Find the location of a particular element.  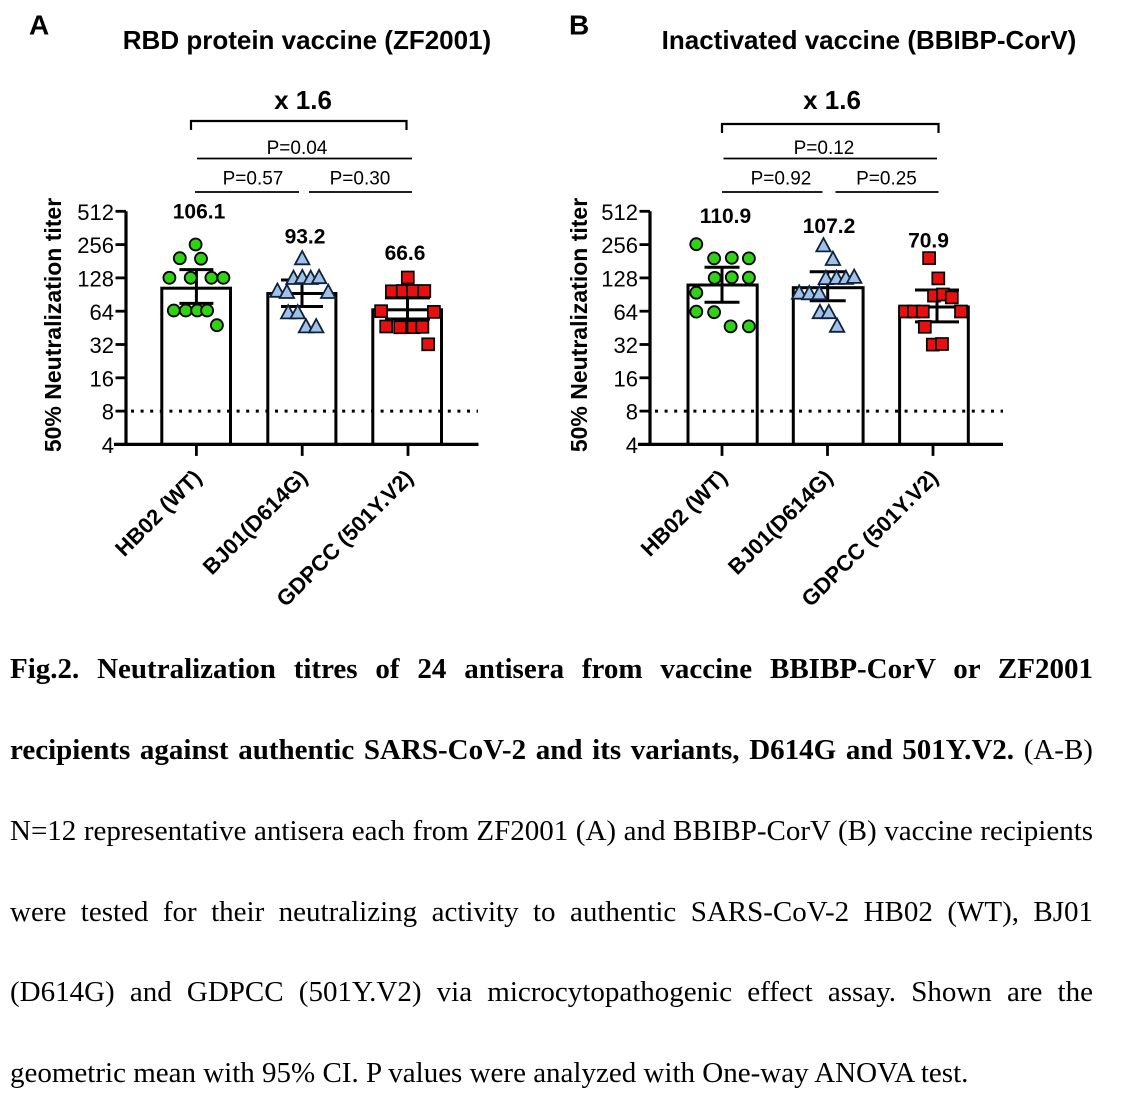

svg-text: 70.9 is located at coordinates (928, 241).